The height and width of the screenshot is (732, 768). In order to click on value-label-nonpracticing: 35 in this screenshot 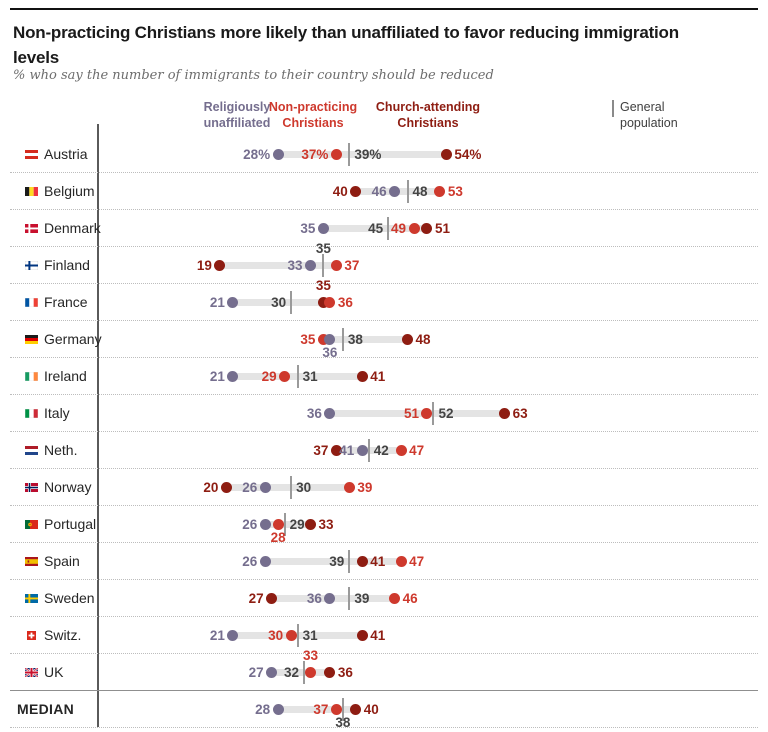, I will do `click(308, 339)`.